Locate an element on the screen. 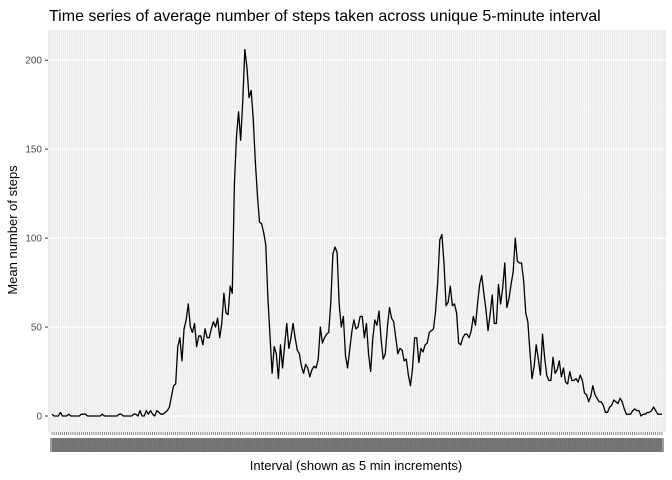 Image resolution: width=672 pixels, height=480 pixels. y-axis-title: Mean number of steps is located at coordinates (12, 230).